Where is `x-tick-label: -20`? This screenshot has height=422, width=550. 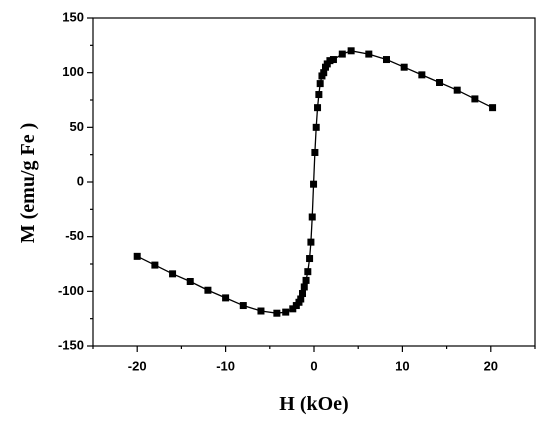
x-tick-label: -20 is located at coordinates (137, 365).